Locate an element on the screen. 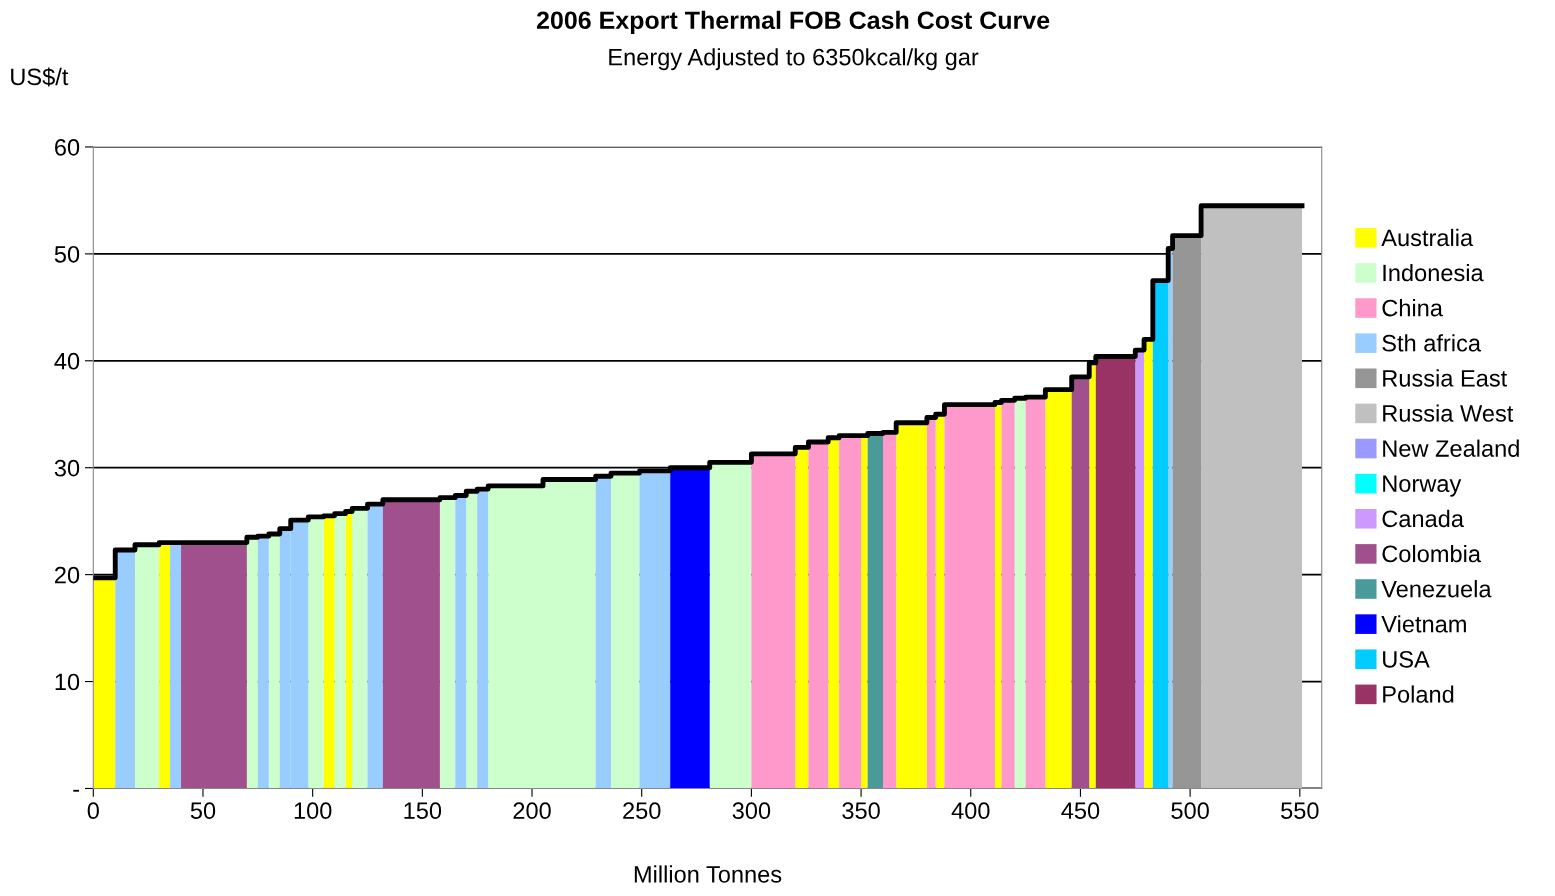  x-tick-label: 150 is located at coordinates (423, 811).